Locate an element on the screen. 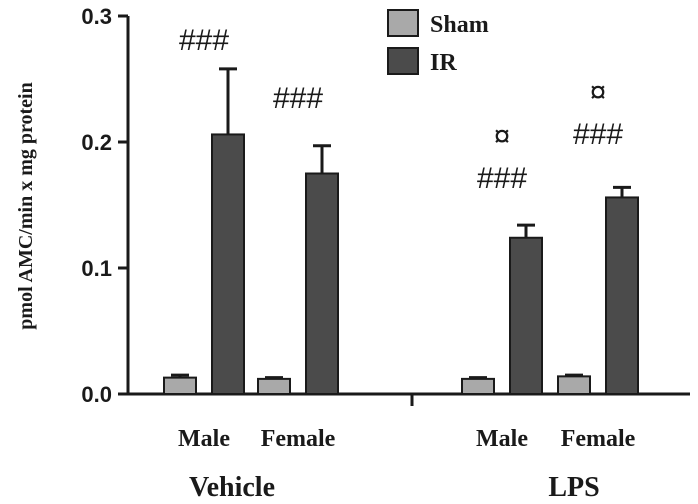 This screenshot has height=504, width=698. x-group-label: Vehicle is located at coordinates (232, 487).